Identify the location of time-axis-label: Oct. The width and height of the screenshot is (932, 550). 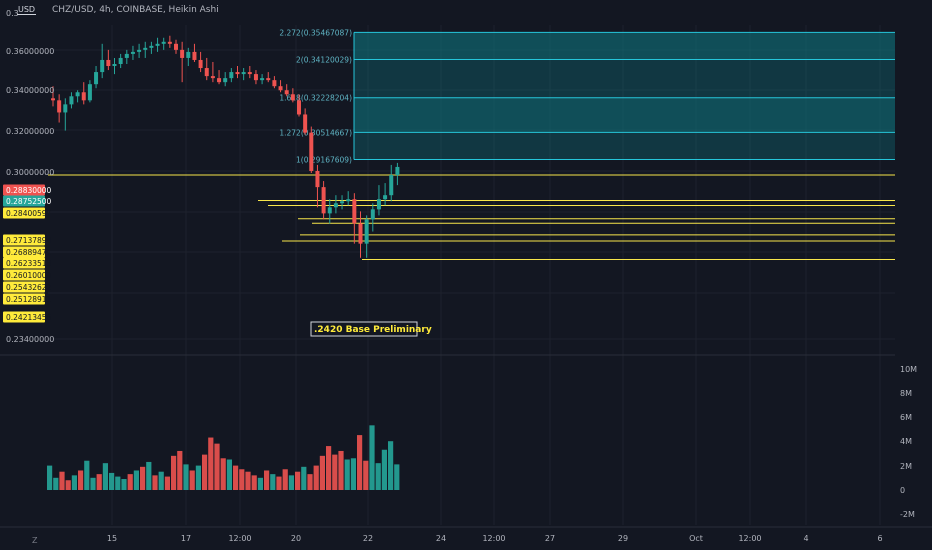
(696, 538).